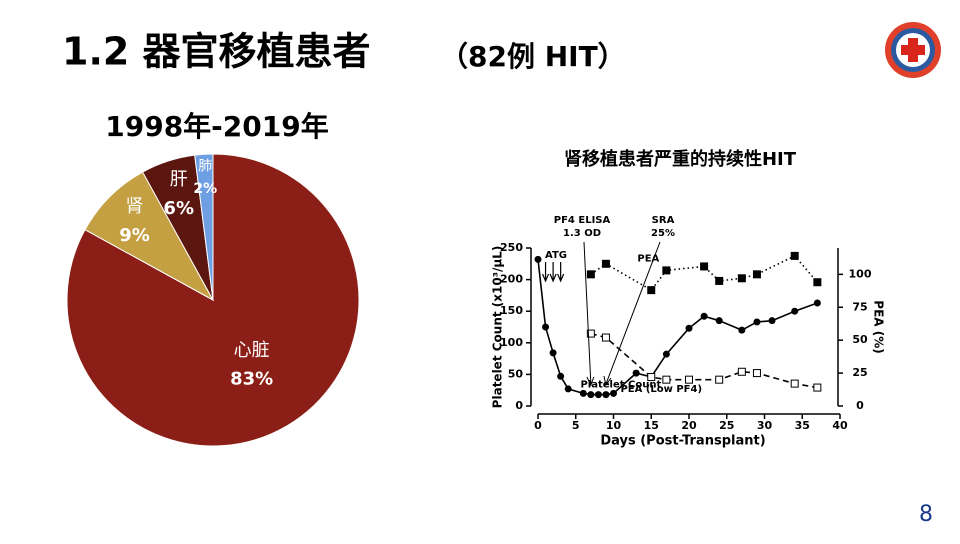 The width and height of the screenshot is (960, 544). Describe the element at coordinates (614, 425) in the screenshot. I see `x-tick-label: 10` at that location.